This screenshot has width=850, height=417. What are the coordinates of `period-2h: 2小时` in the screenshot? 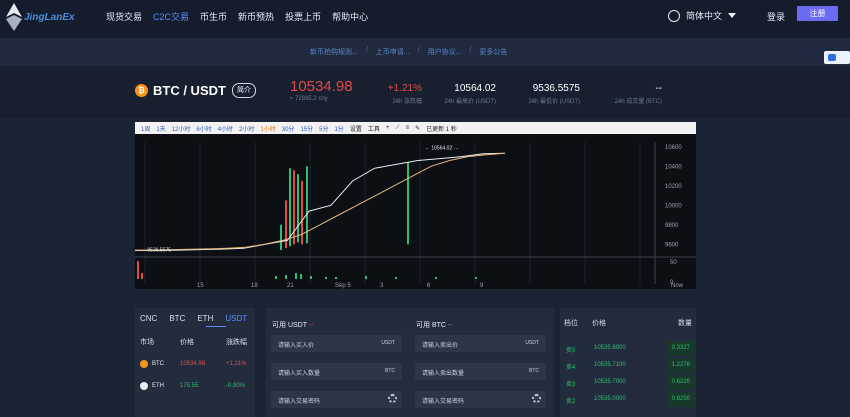 It's located at (247, 129).